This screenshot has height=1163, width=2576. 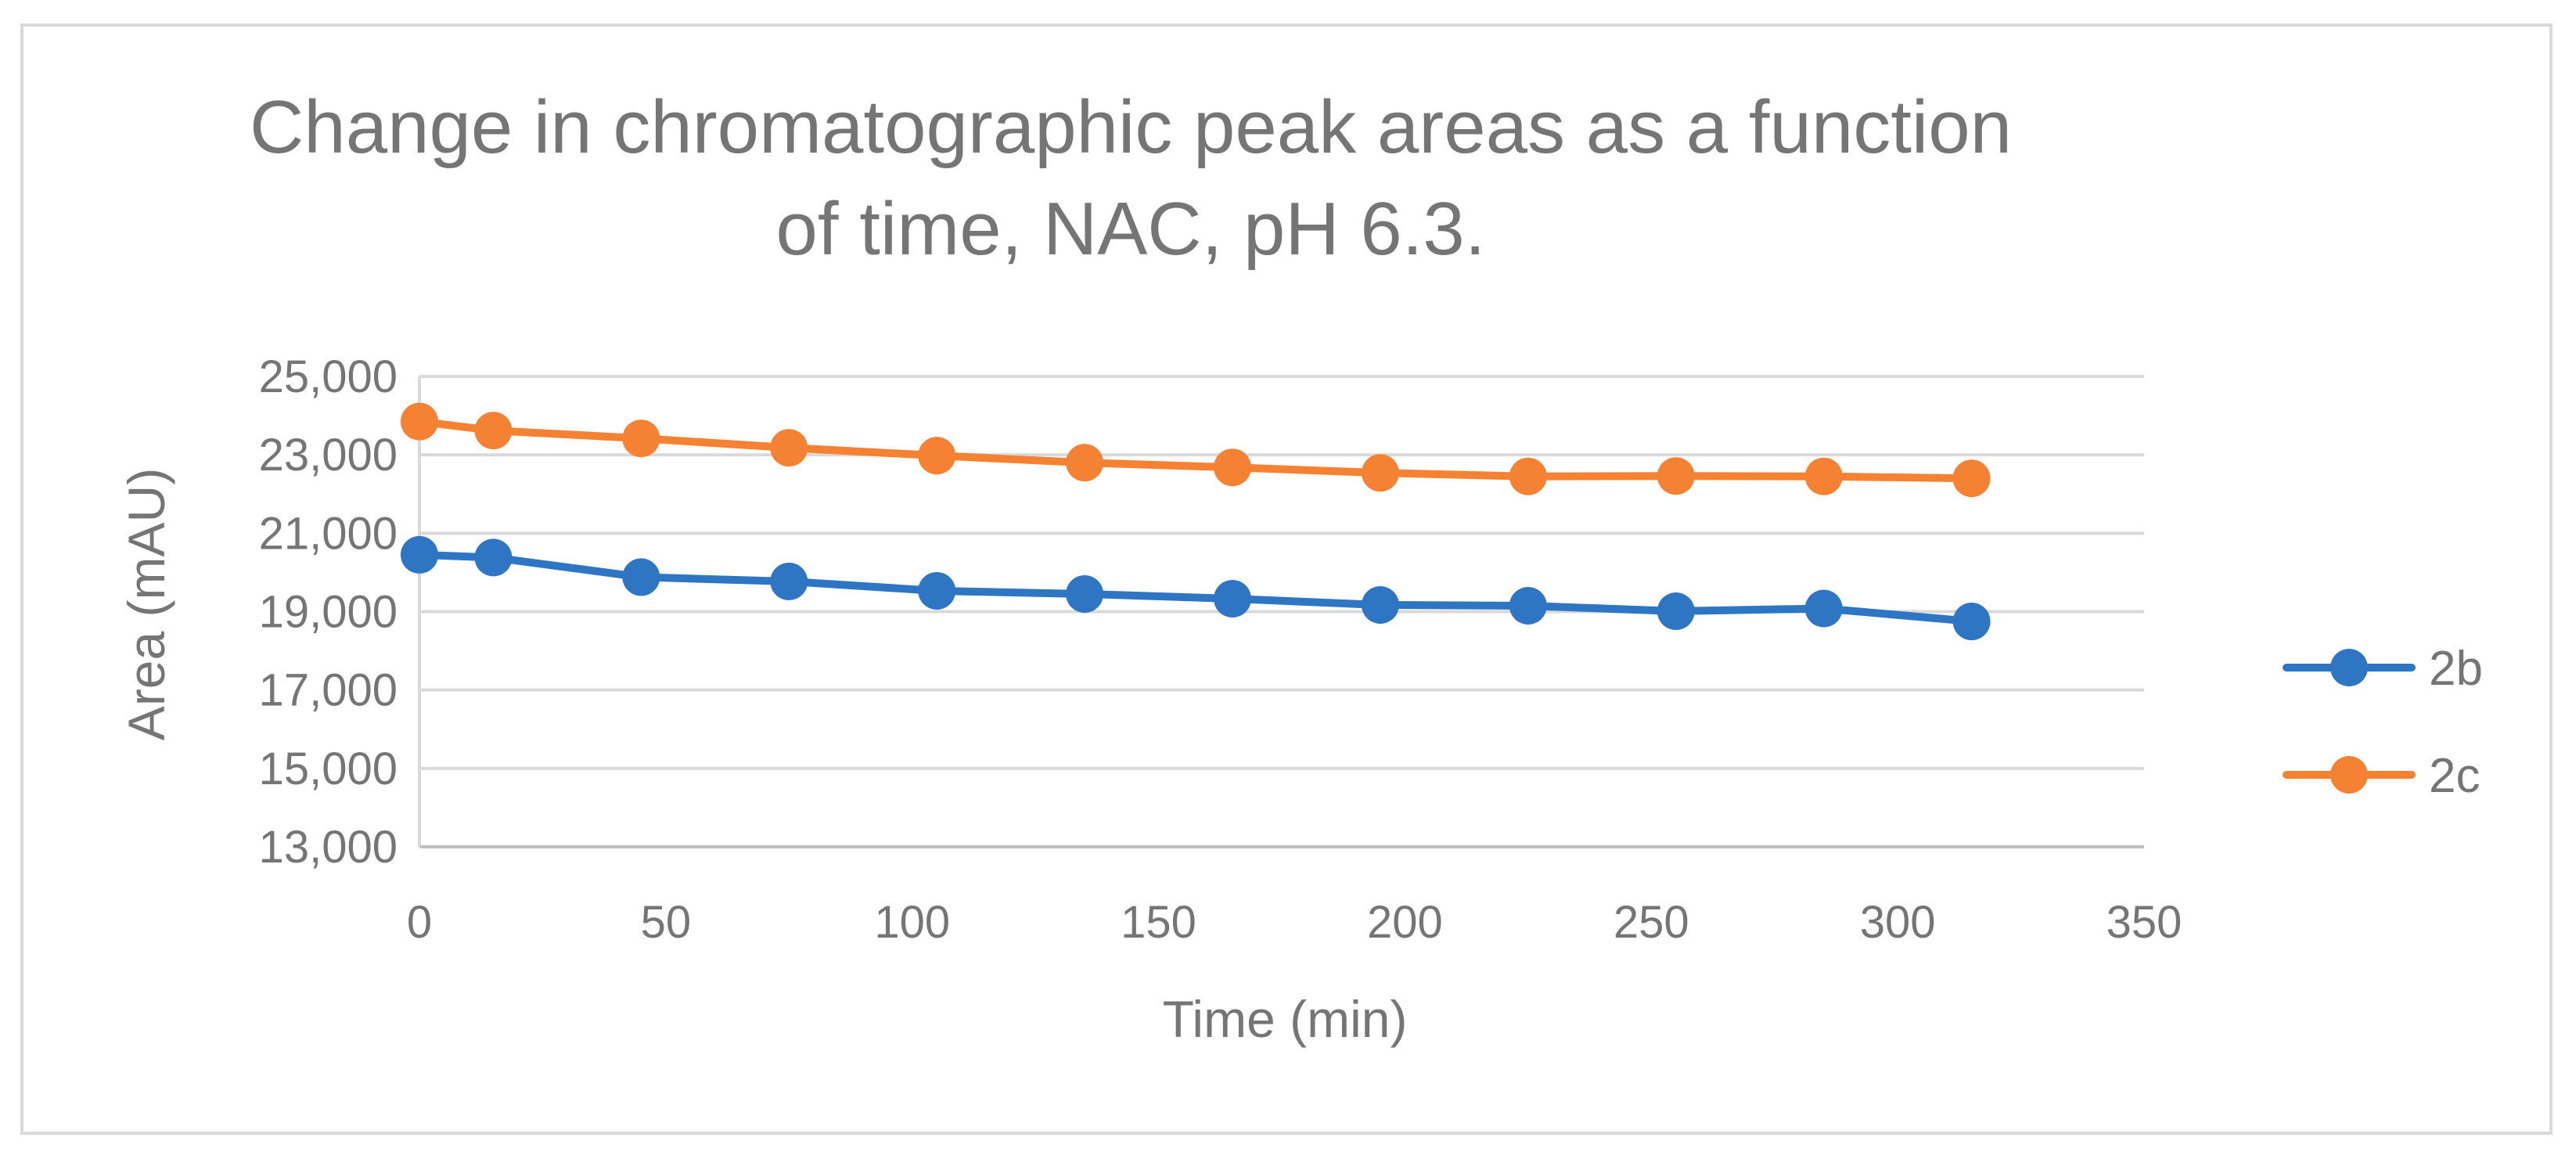 What do you see at coordinates (2383, 722) in the screenshot?
I see `legend: 2b 2c` at bounding box center [2383, 722].